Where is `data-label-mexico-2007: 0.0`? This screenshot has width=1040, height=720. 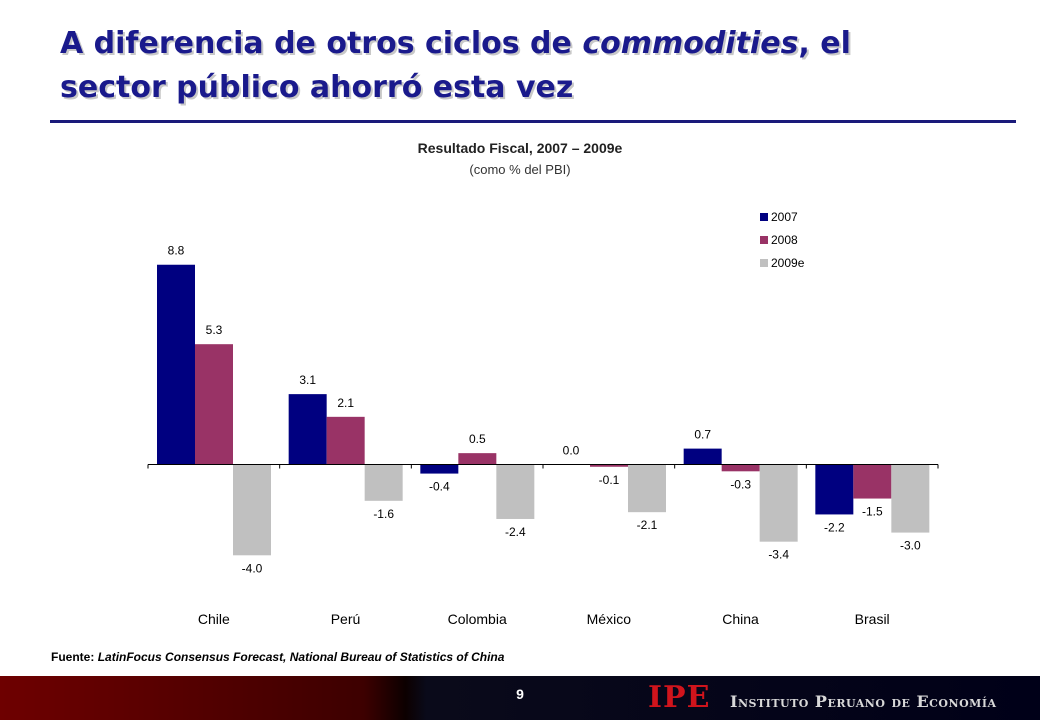 data-label-mexico-2007: 0.0 is located at coordinates (571, 451).